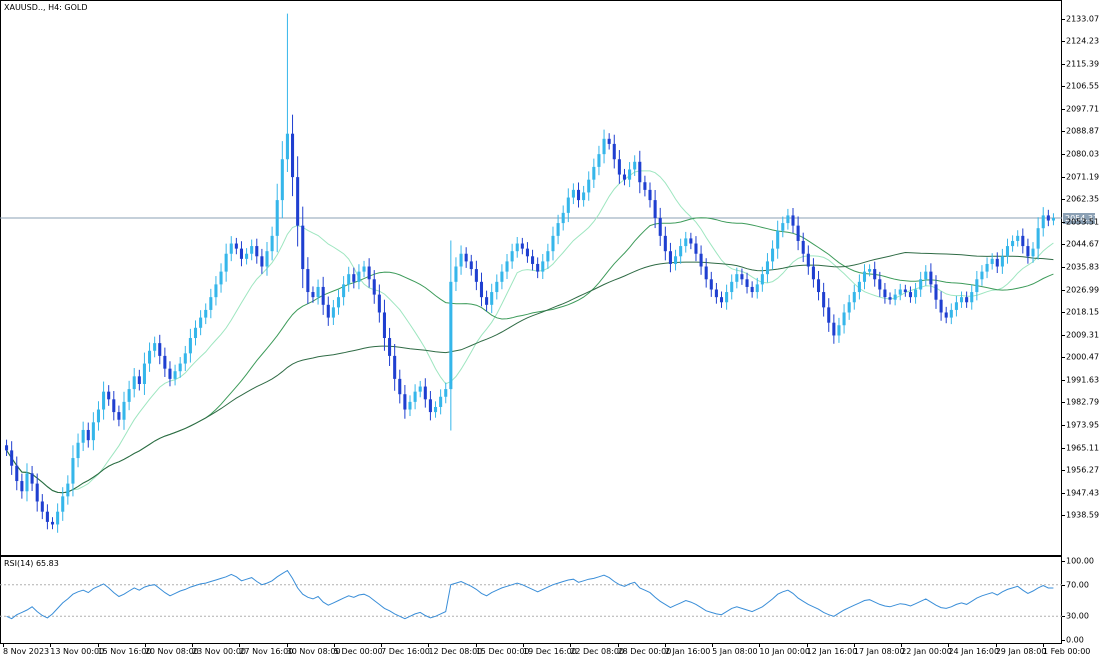  I want to click on y-axis-label: 2115.39, so click(1083, 64).